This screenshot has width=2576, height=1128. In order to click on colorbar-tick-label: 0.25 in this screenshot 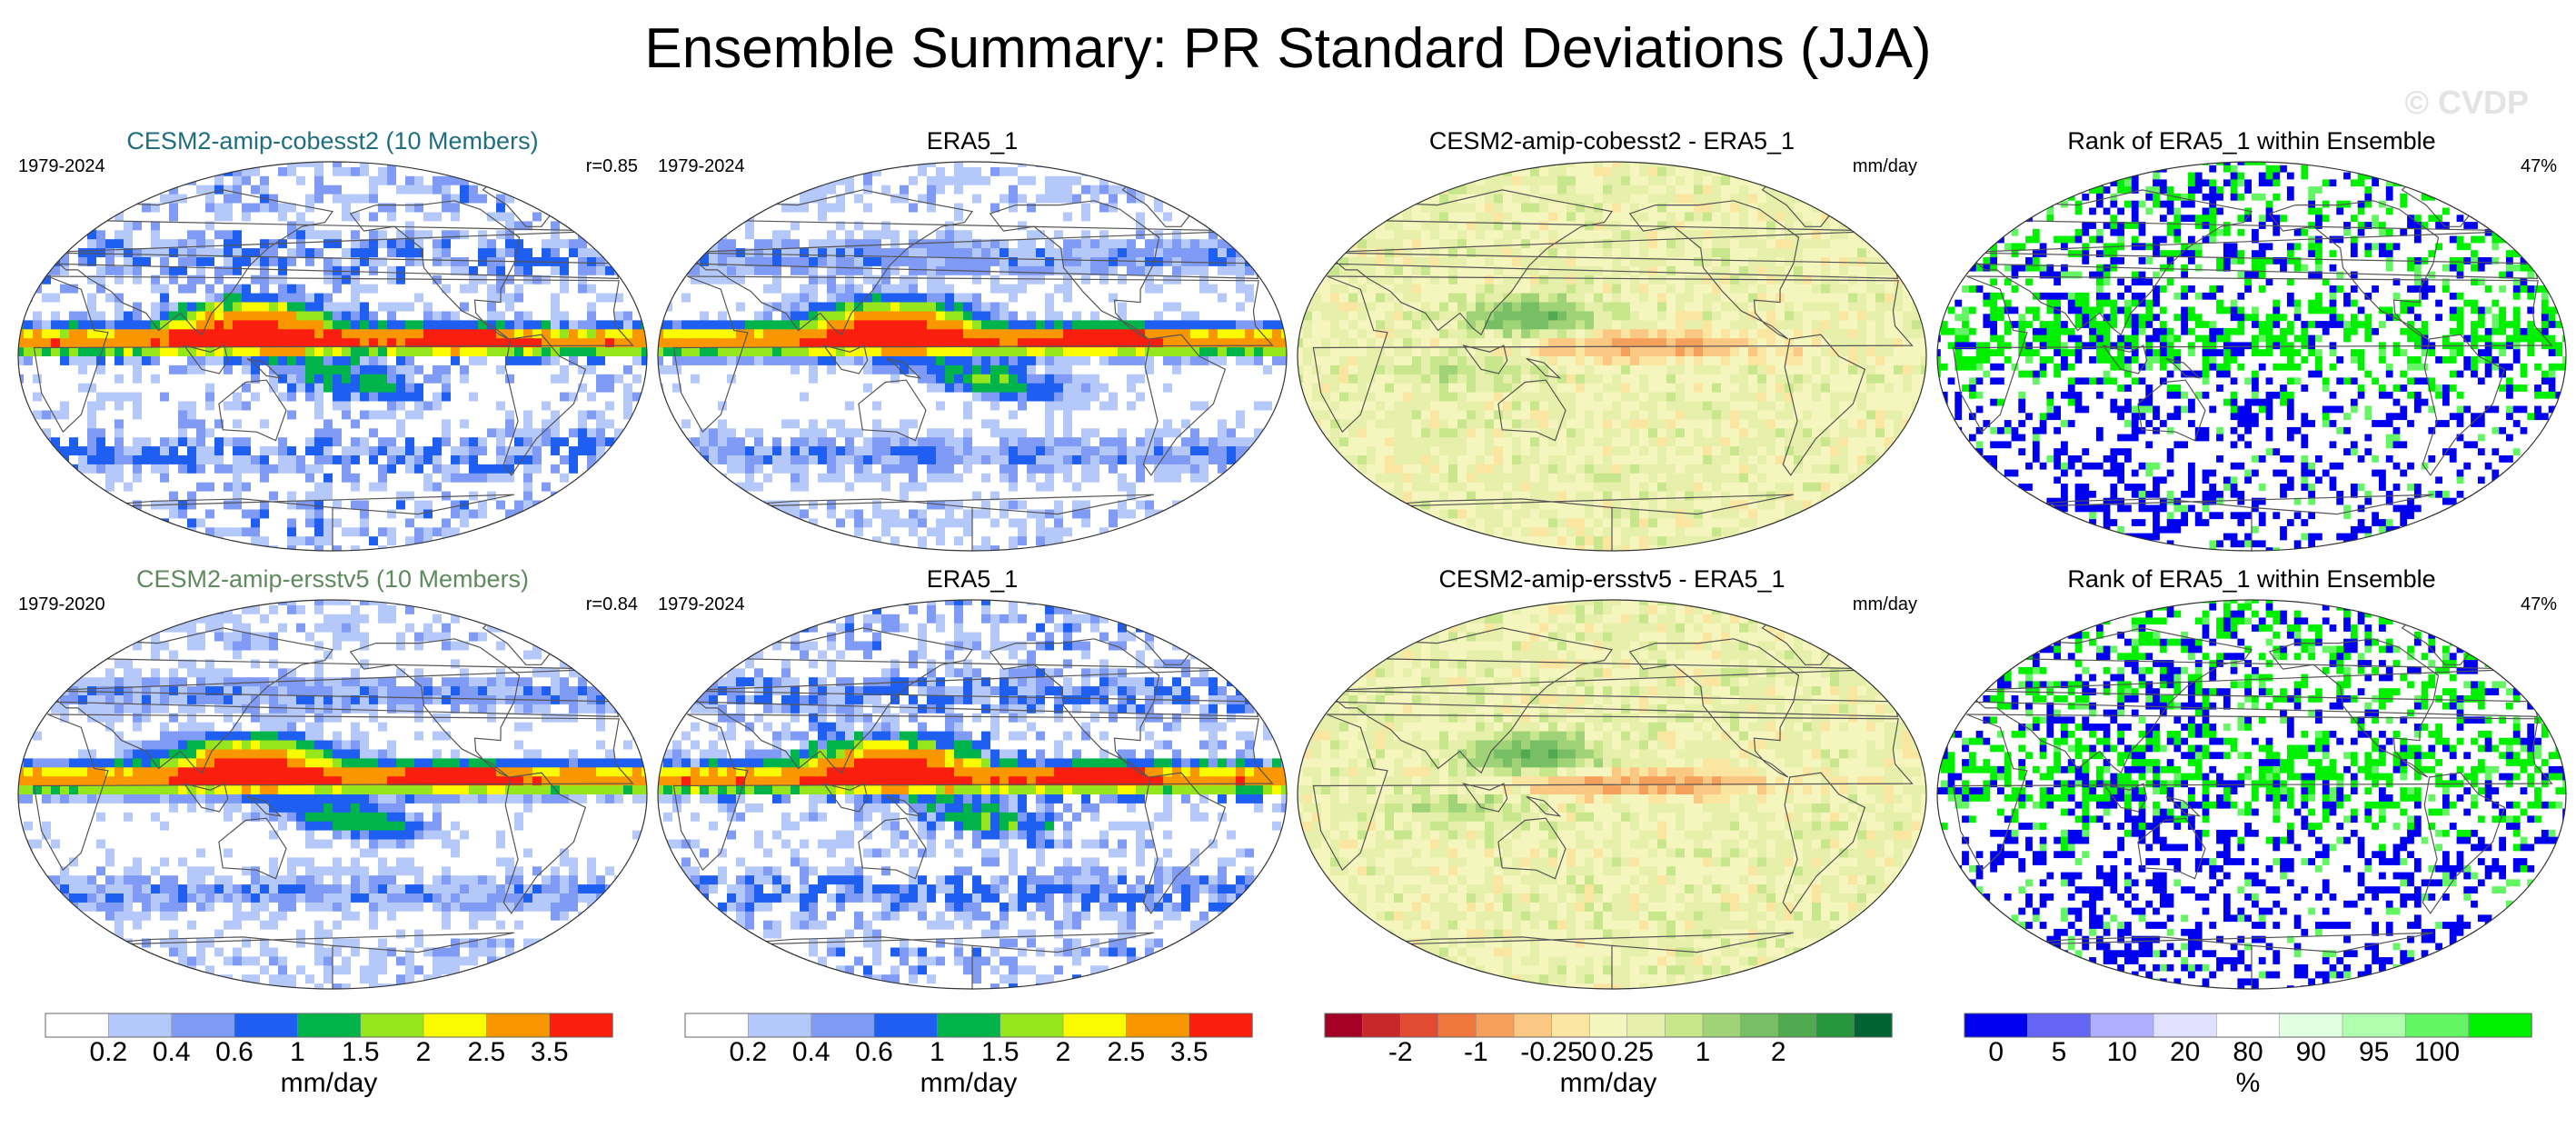, I will do `click(1627, 1052)`.